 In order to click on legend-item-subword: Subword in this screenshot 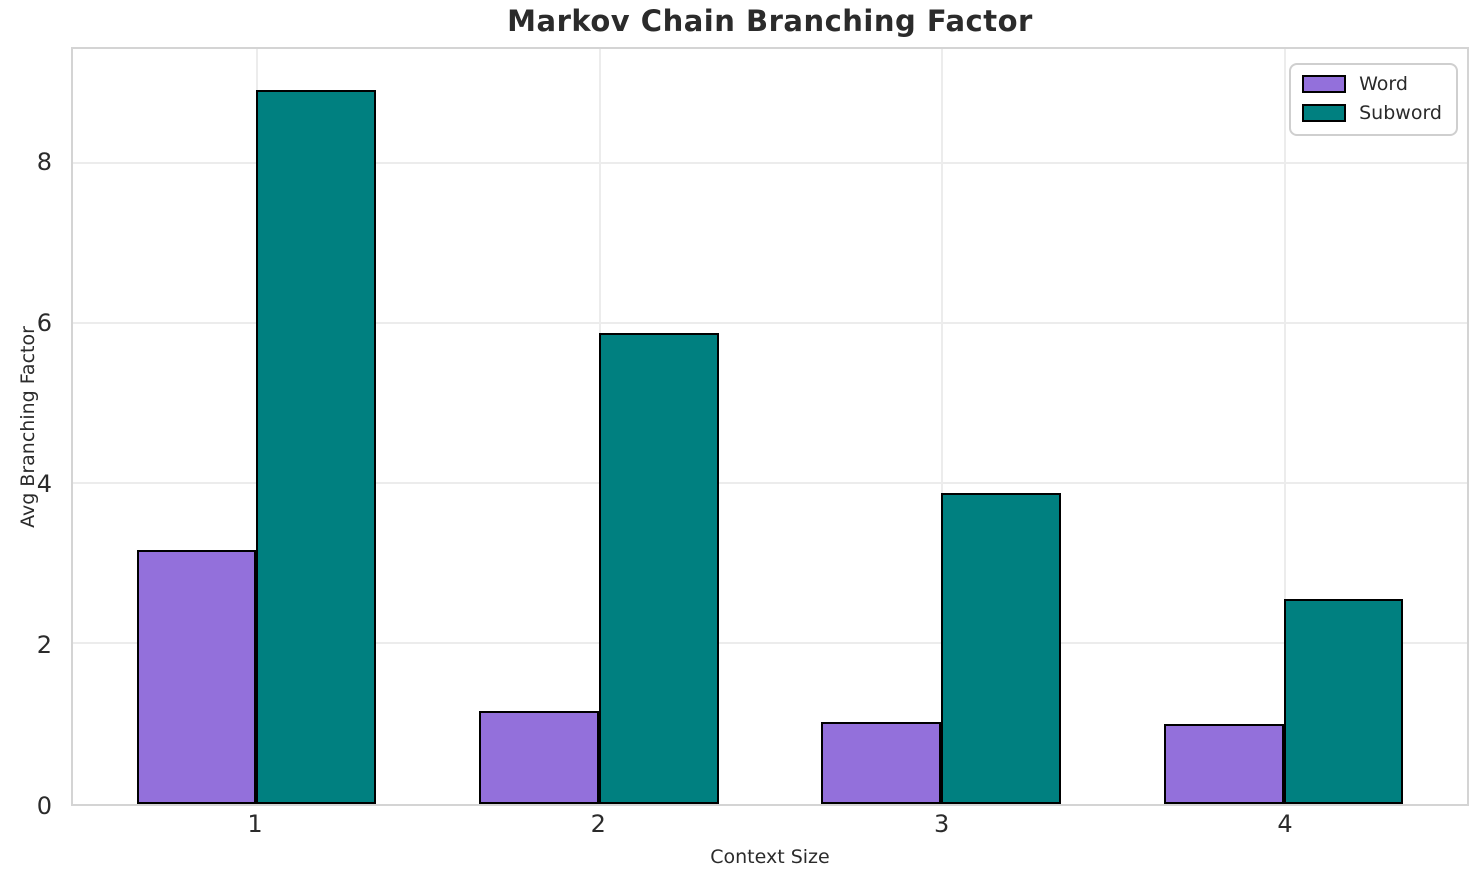, I will do `click(1372, 112)`.